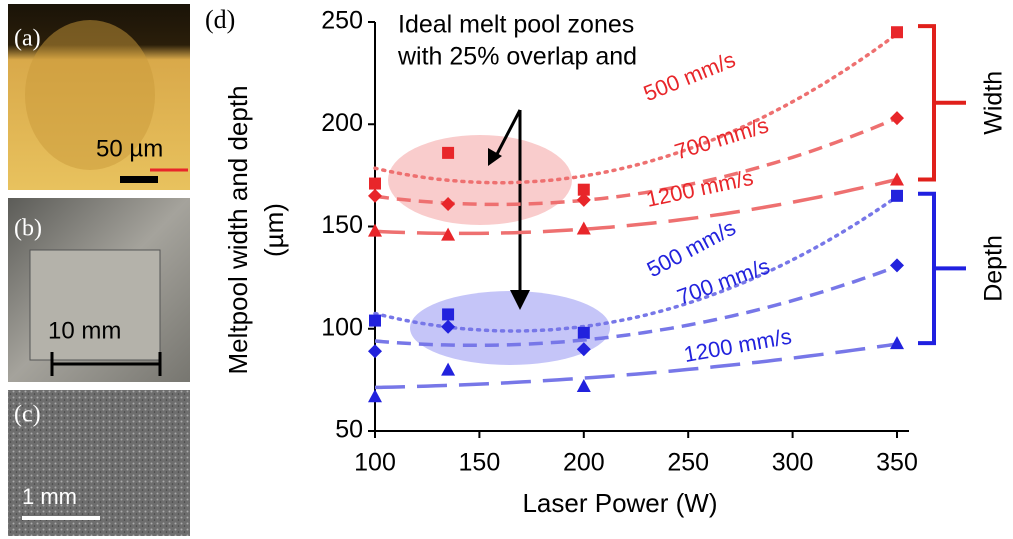 The image size is (1013, 539). What do you see at coordinates (99, 463) in the screenshot?
I see `photo-c` at bounding box center [99, 463].